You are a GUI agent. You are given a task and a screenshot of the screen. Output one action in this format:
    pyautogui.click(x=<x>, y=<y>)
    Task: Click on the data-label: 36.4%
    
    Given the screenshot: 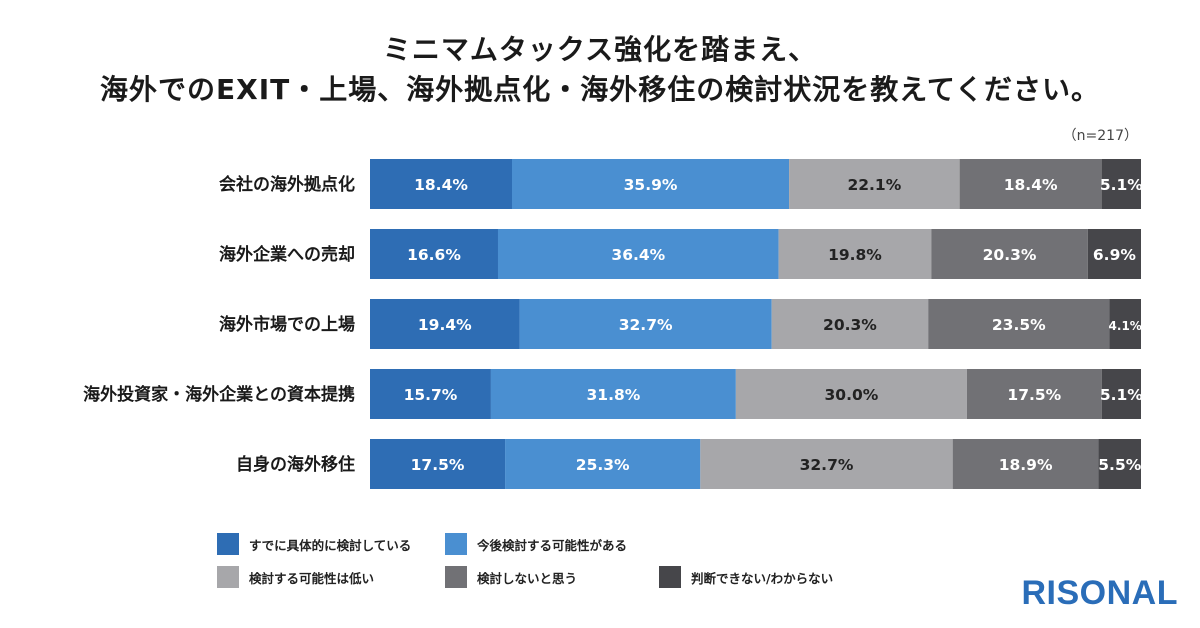 What is the action you would take?
    pyautogui.click(x=638, y=255)
    